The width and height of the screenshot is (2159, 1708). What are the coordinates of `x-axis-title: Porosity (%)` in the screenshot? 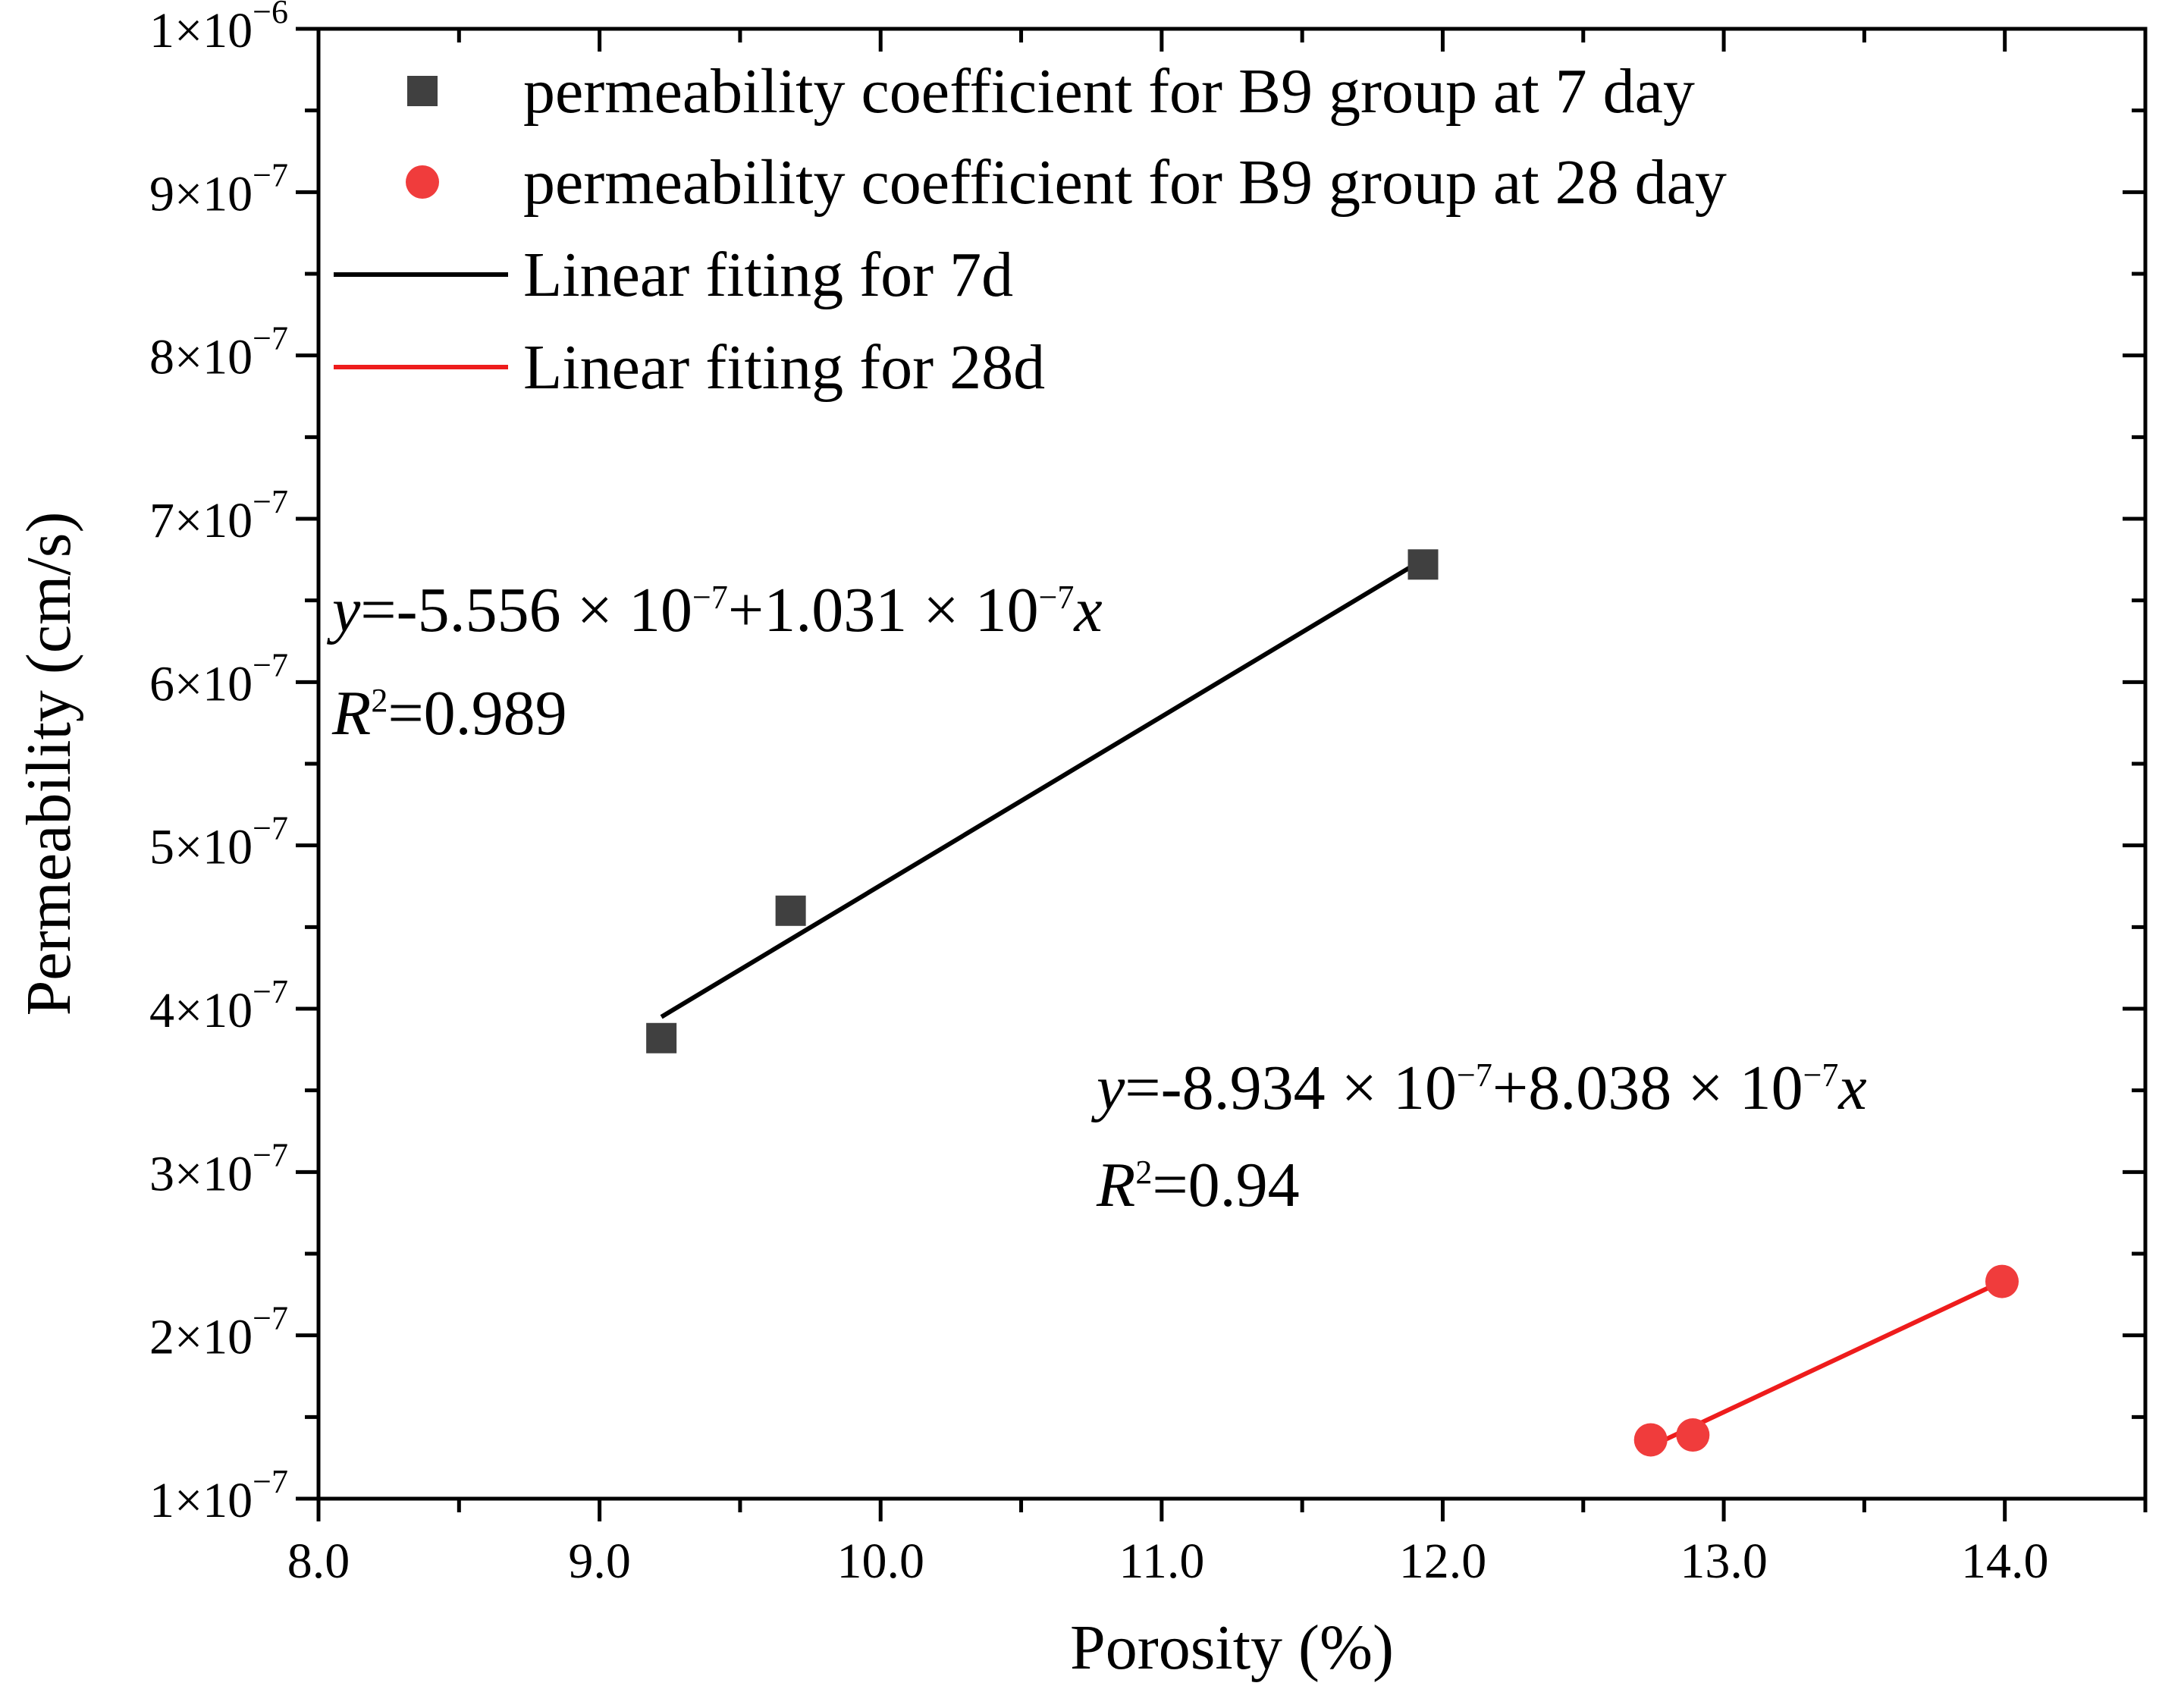 It's located at (1232, 1647).